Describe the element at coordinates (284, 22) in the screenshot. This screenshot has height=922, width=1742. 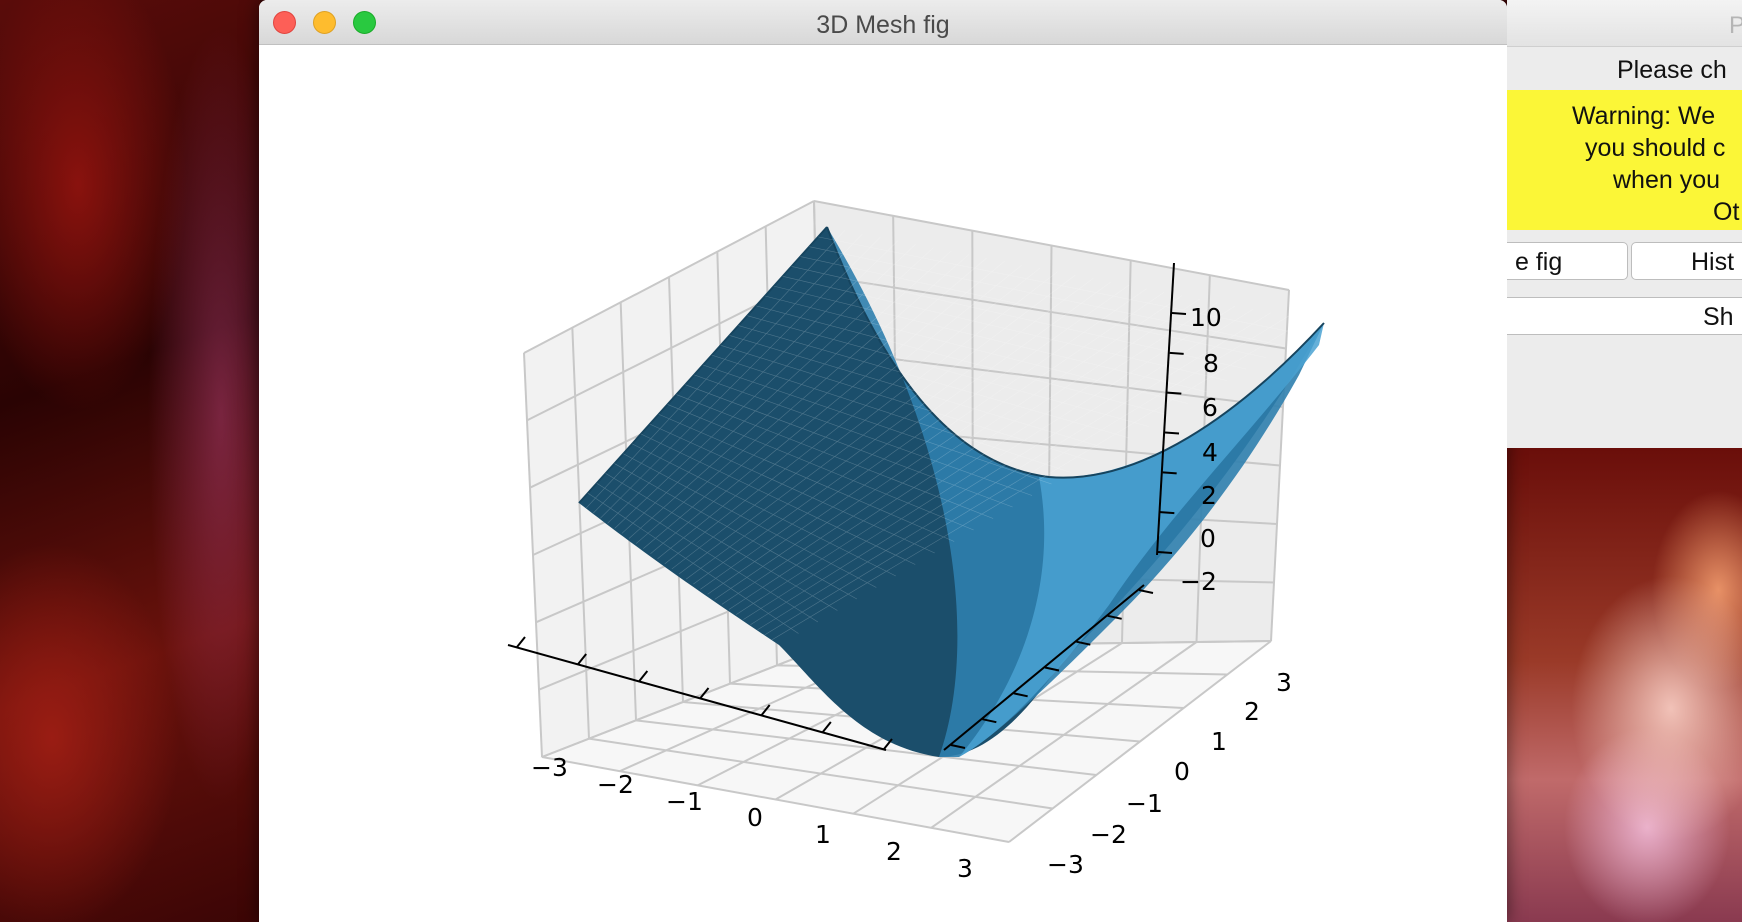
I see `close-button` at that location.